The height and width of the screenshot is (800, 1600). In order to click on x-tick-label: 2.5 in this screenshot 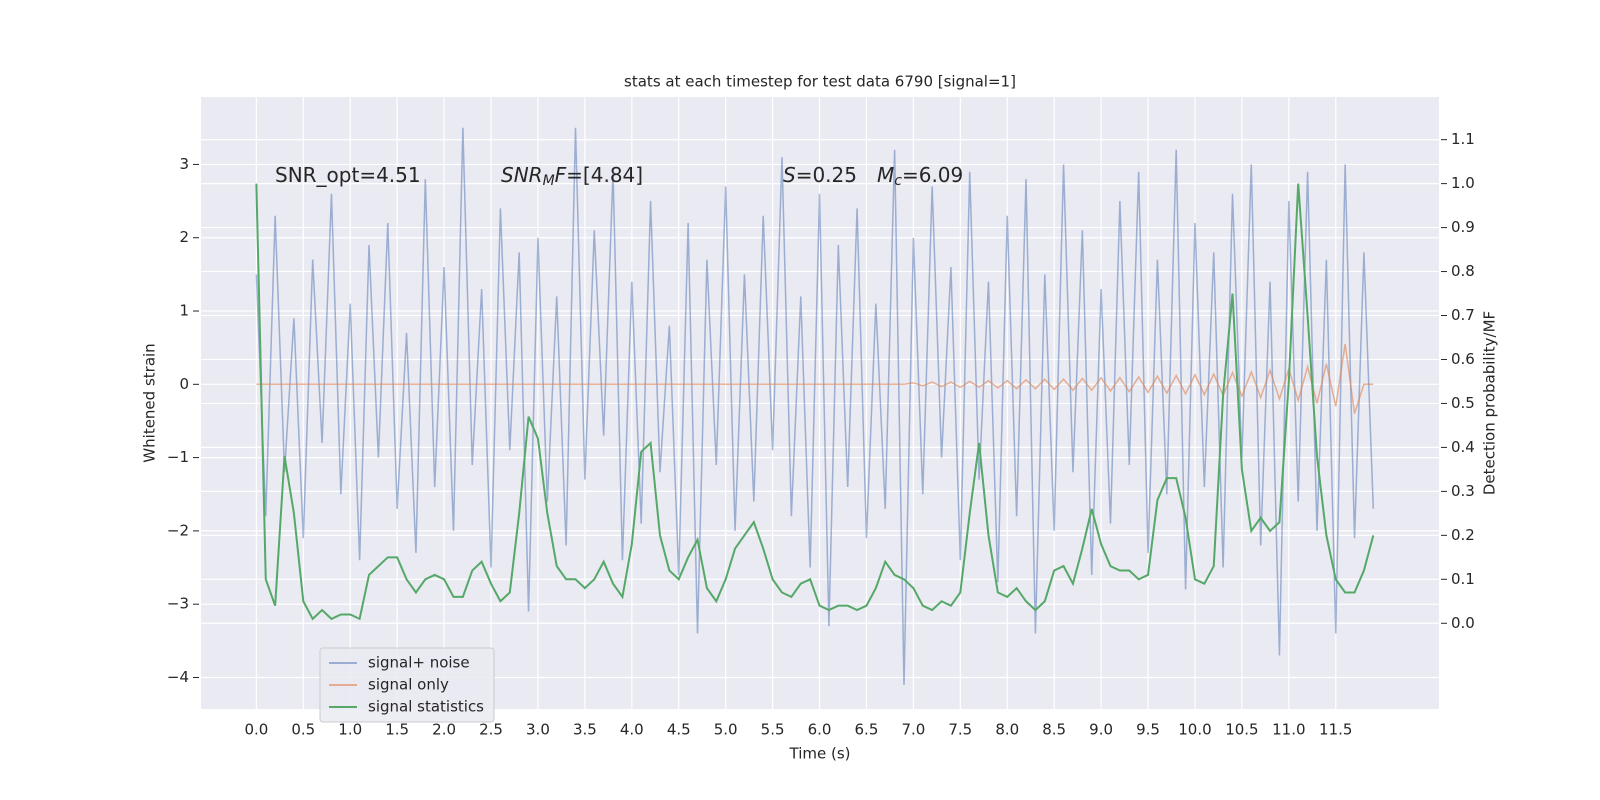, I will do `click(491, 730)`.